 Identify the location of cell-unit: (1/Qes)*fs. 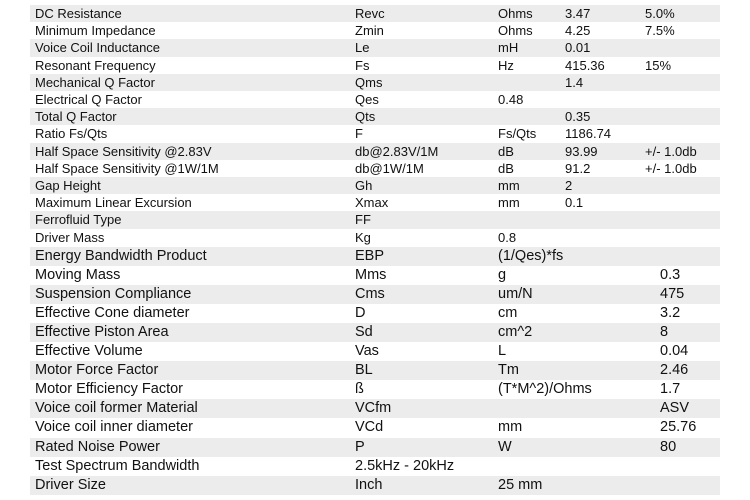
(531, 255).